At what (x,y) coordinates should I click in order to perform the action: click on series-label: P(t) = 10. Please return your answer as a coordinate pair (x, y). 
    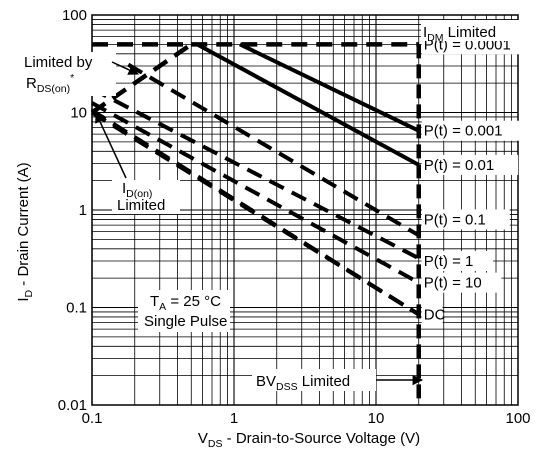
    Looking at the image, I should click on (453, 283).